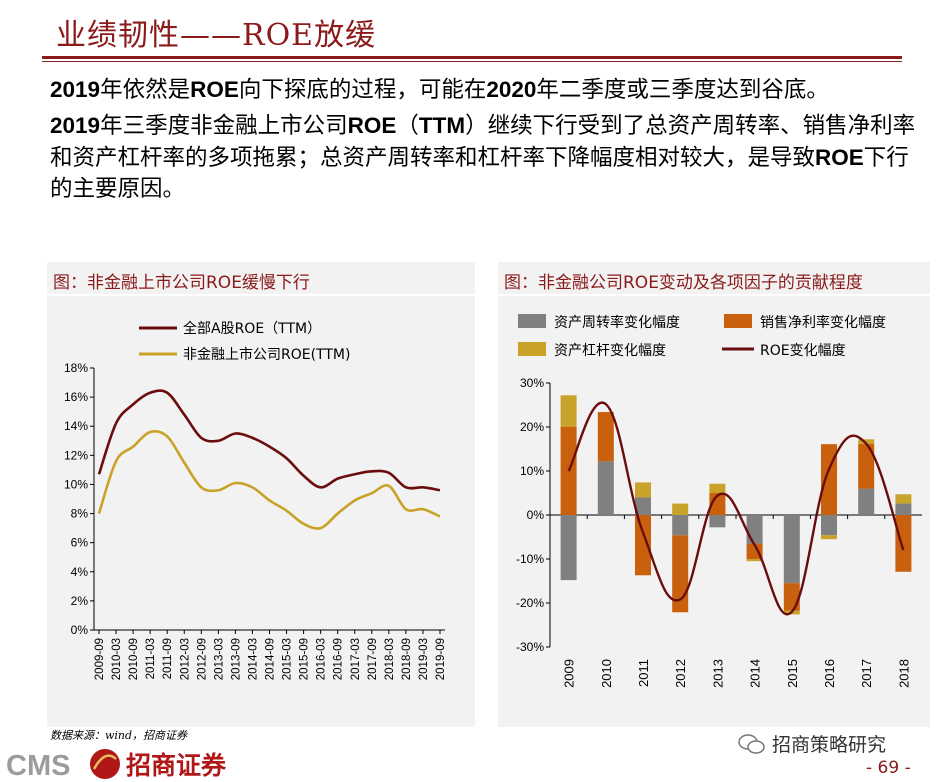 This screenshot has height=782, width=942. I want to click on legend-label: 非金融上市公司ROE(TTM), so click(266, 354).